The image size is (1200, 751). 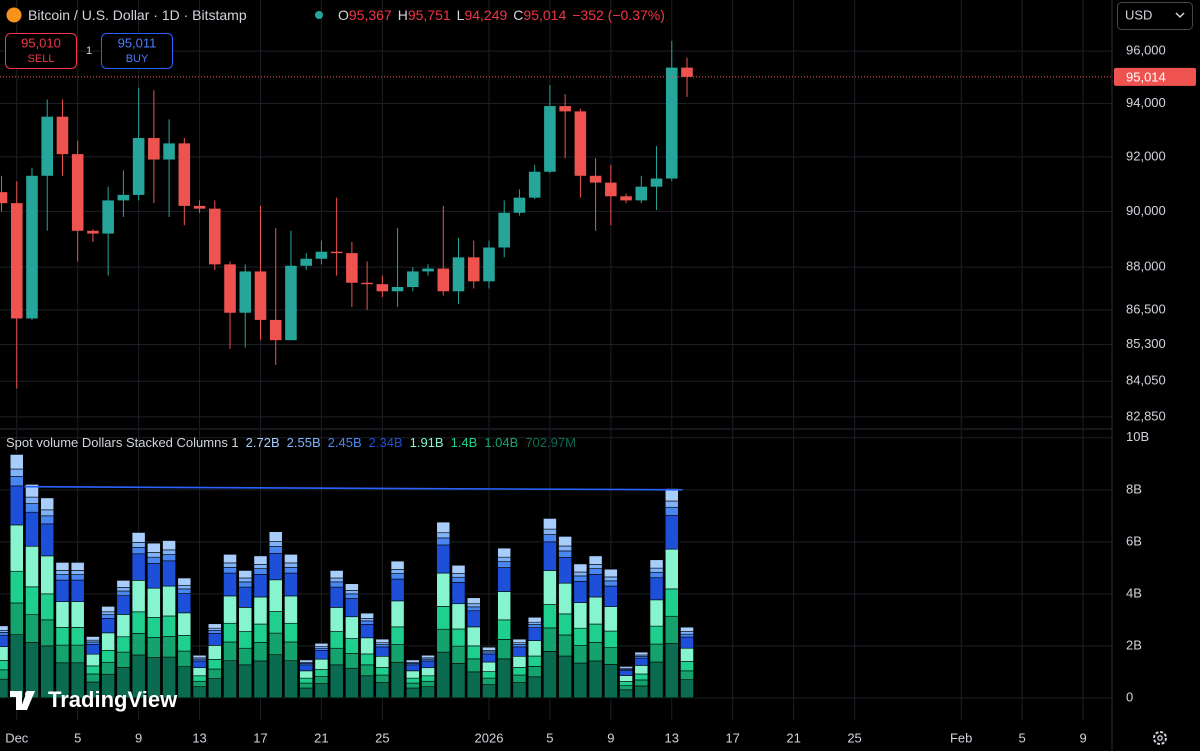 What do you see at coordinates (137, 59) in the screenshot?
I see `buy-label: BUY` at bounding box center [137, 59].